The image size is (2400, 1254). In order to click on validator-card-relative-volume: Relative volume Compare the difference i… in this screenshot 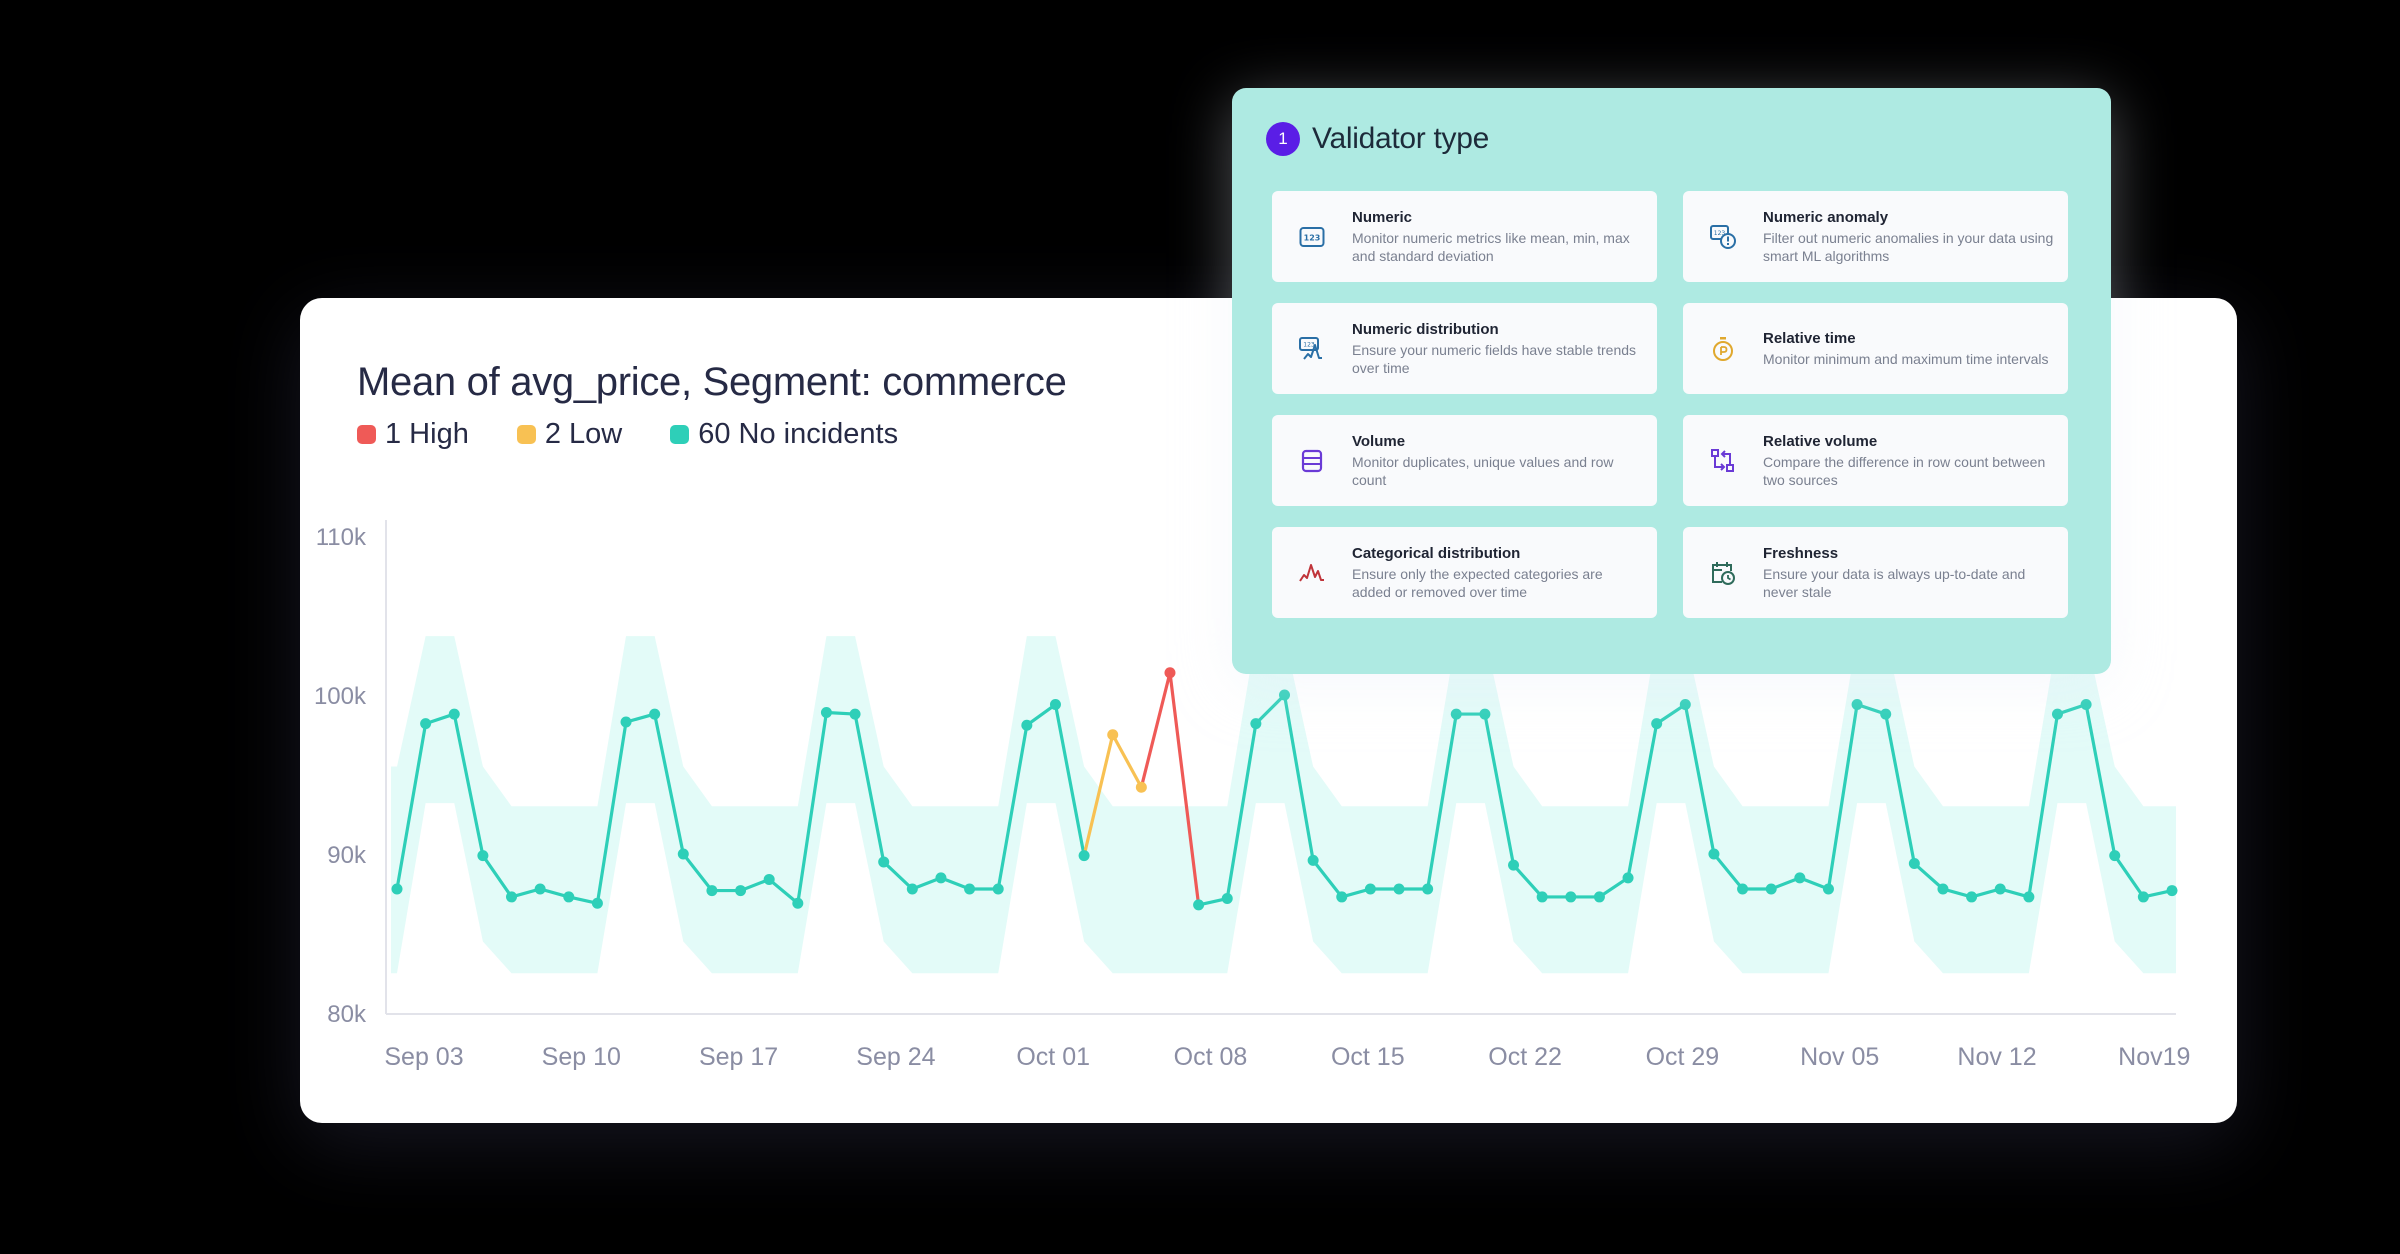, I will do `click(1875, 460)`.